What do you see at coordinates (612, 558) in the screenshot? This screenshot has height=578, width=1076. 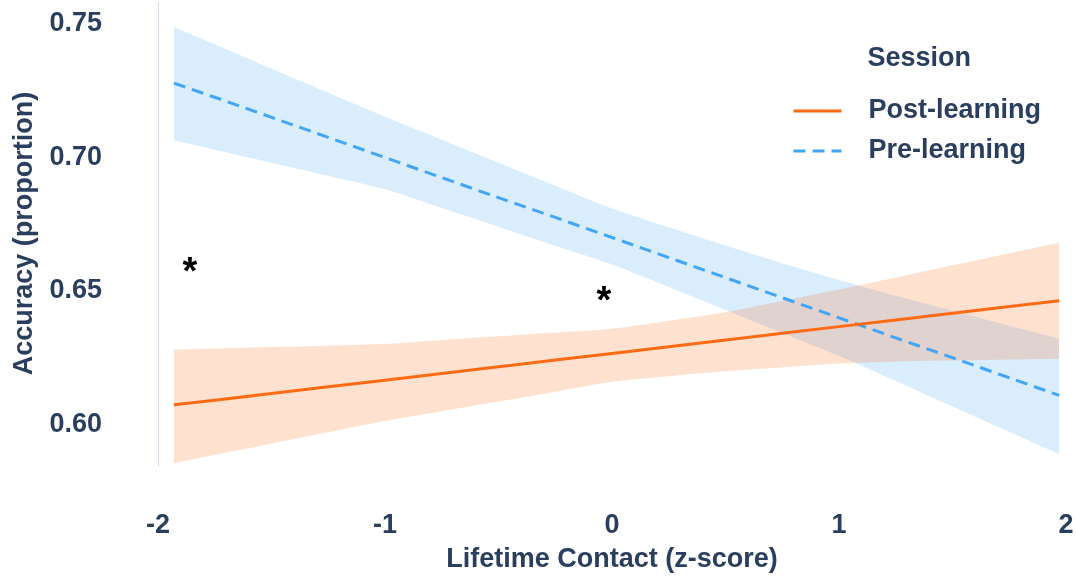 I see `x-axis-title: Lifetime Contact (z-score)` at bounding box center [612, 558].